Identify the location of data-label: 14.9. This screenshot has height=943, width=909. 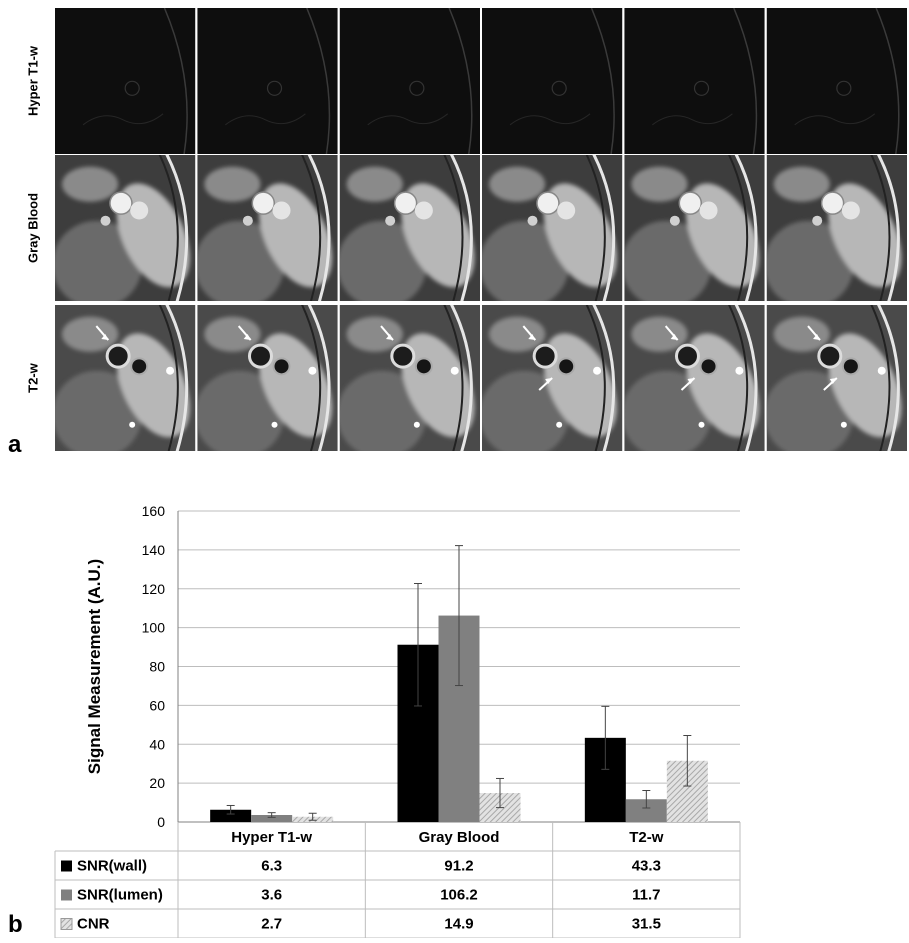
(458, 924).